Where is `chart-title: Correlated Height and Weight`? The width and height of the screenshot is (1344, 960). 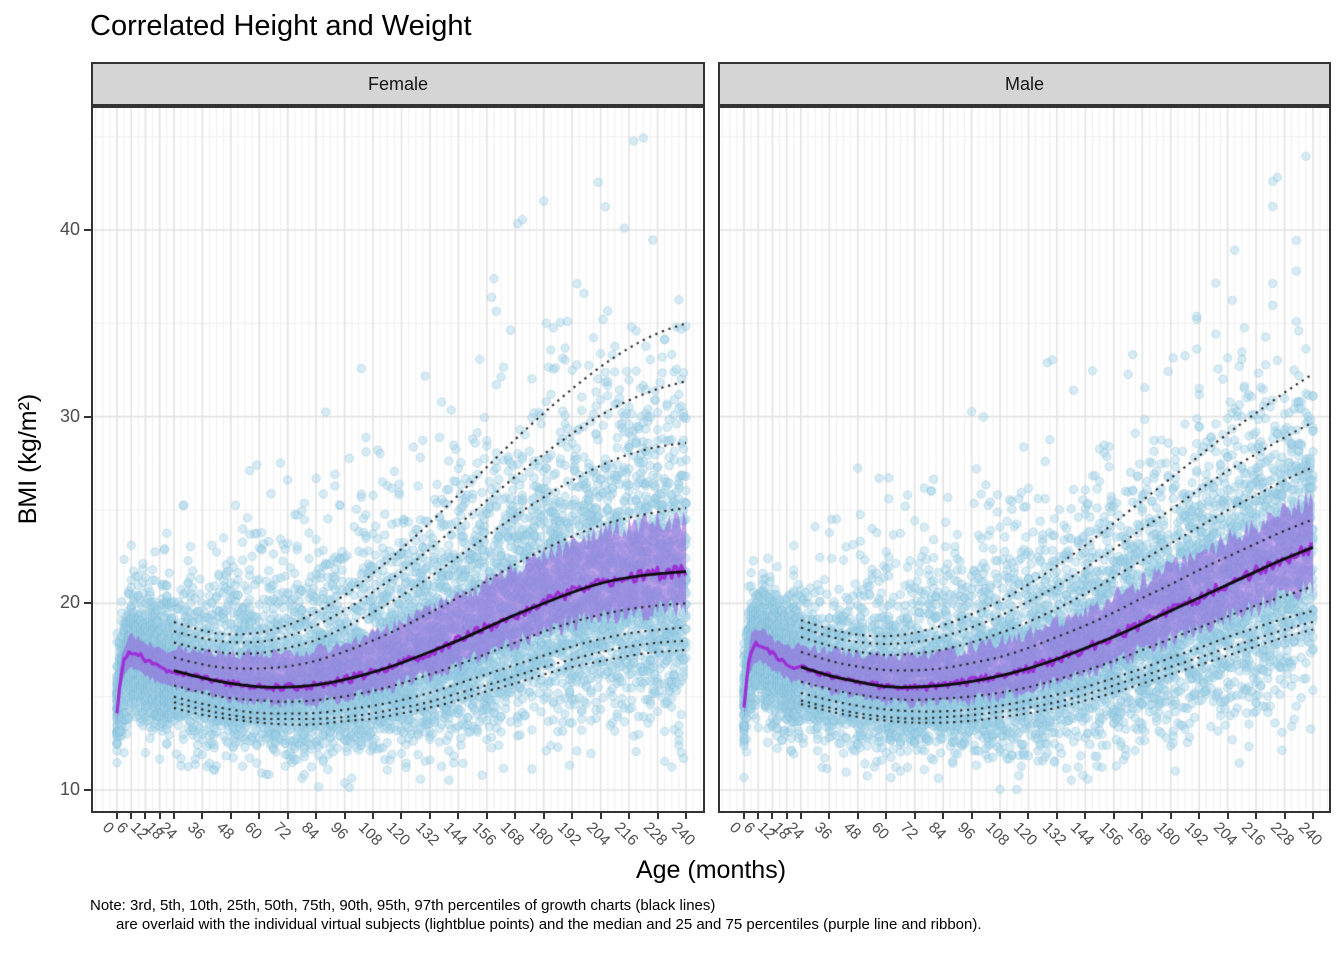 chart-title: Correlated Height and Weight is located at coordinates (281, 26).